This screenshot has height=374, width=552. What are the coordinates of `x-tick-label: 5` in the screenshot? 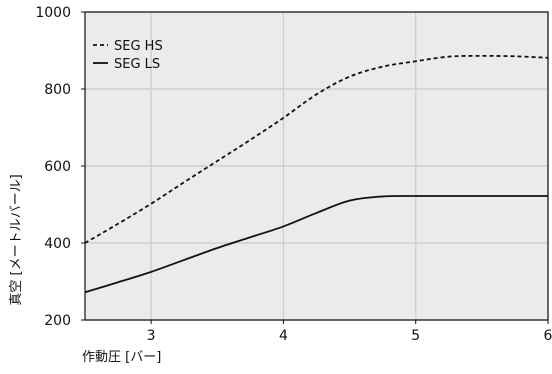 It's located at (415, 336).